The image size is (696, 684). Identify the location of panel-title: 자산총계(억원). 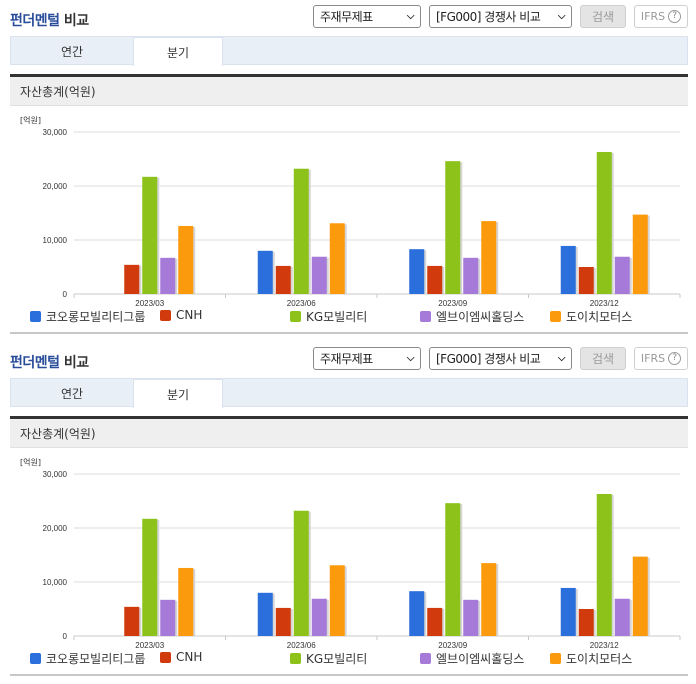
(349, 90).